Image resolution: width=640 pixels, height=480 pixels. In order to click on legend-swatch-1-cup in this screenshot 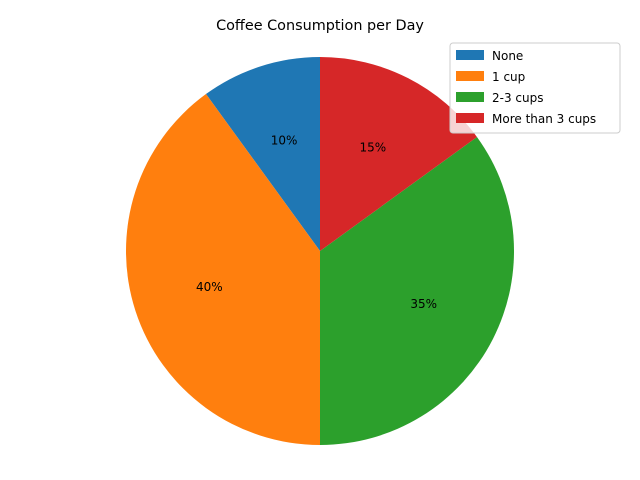, I will do `click(470, 76)`.